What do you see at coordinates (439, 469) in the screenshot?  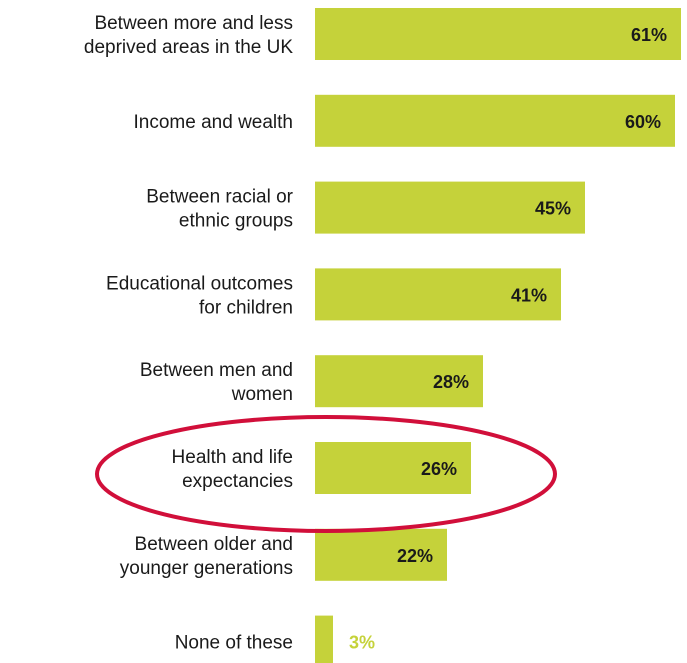 I see `value-label-6: 26%` at bounding box center [439, 469].